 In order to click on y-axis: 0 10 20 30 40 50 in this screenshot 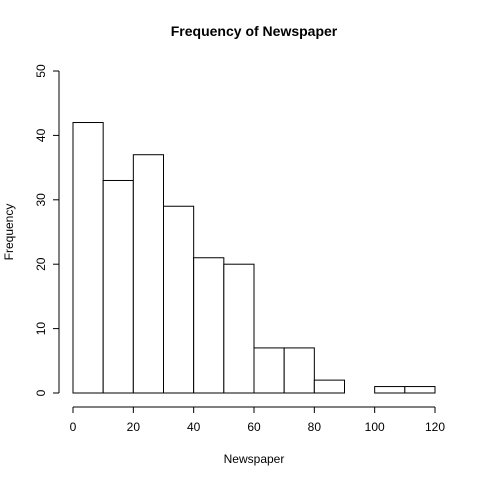, I will do `click(47, 230)`.